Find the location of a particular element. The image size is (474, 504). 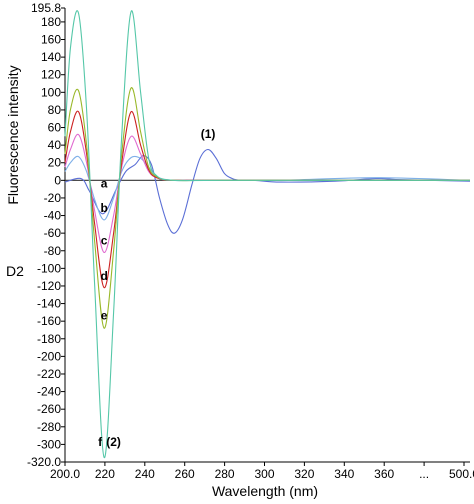

curve-annotation: (2) is located at coordinates (113, 442).